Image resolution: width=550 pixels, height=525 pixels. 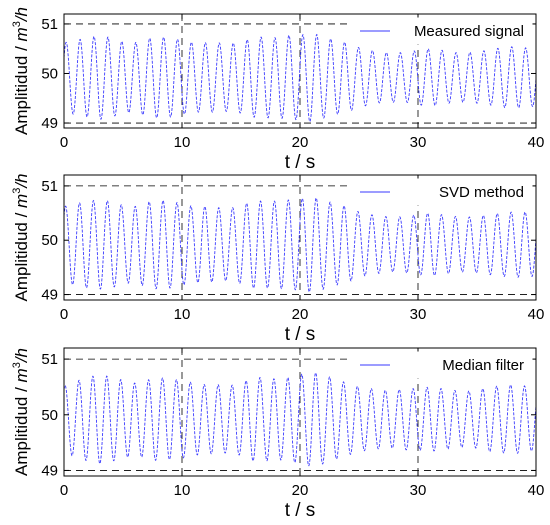 I want to click on legend-label: Measured signal, so click(x=469, y=31).